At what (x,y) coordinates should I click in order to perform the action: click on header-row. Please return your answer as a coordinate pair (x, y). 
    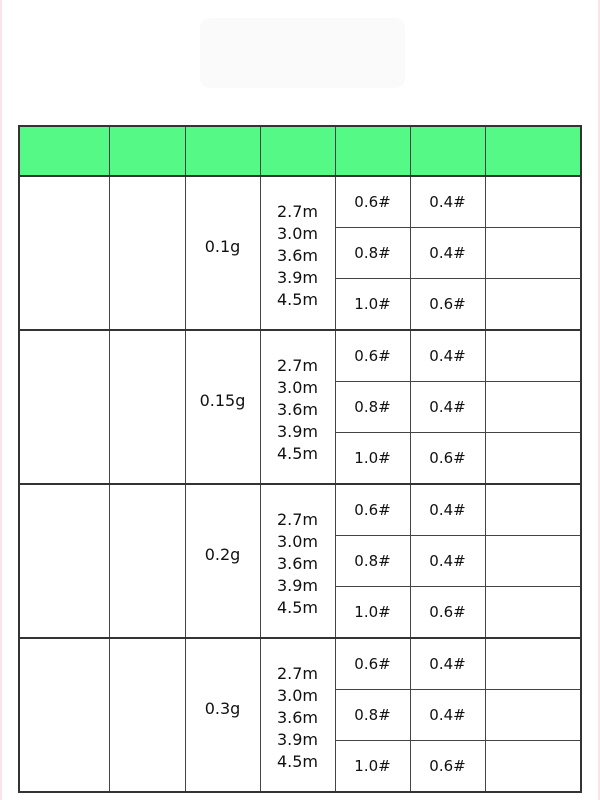
    Looking at the image, I should click on (300, 151).